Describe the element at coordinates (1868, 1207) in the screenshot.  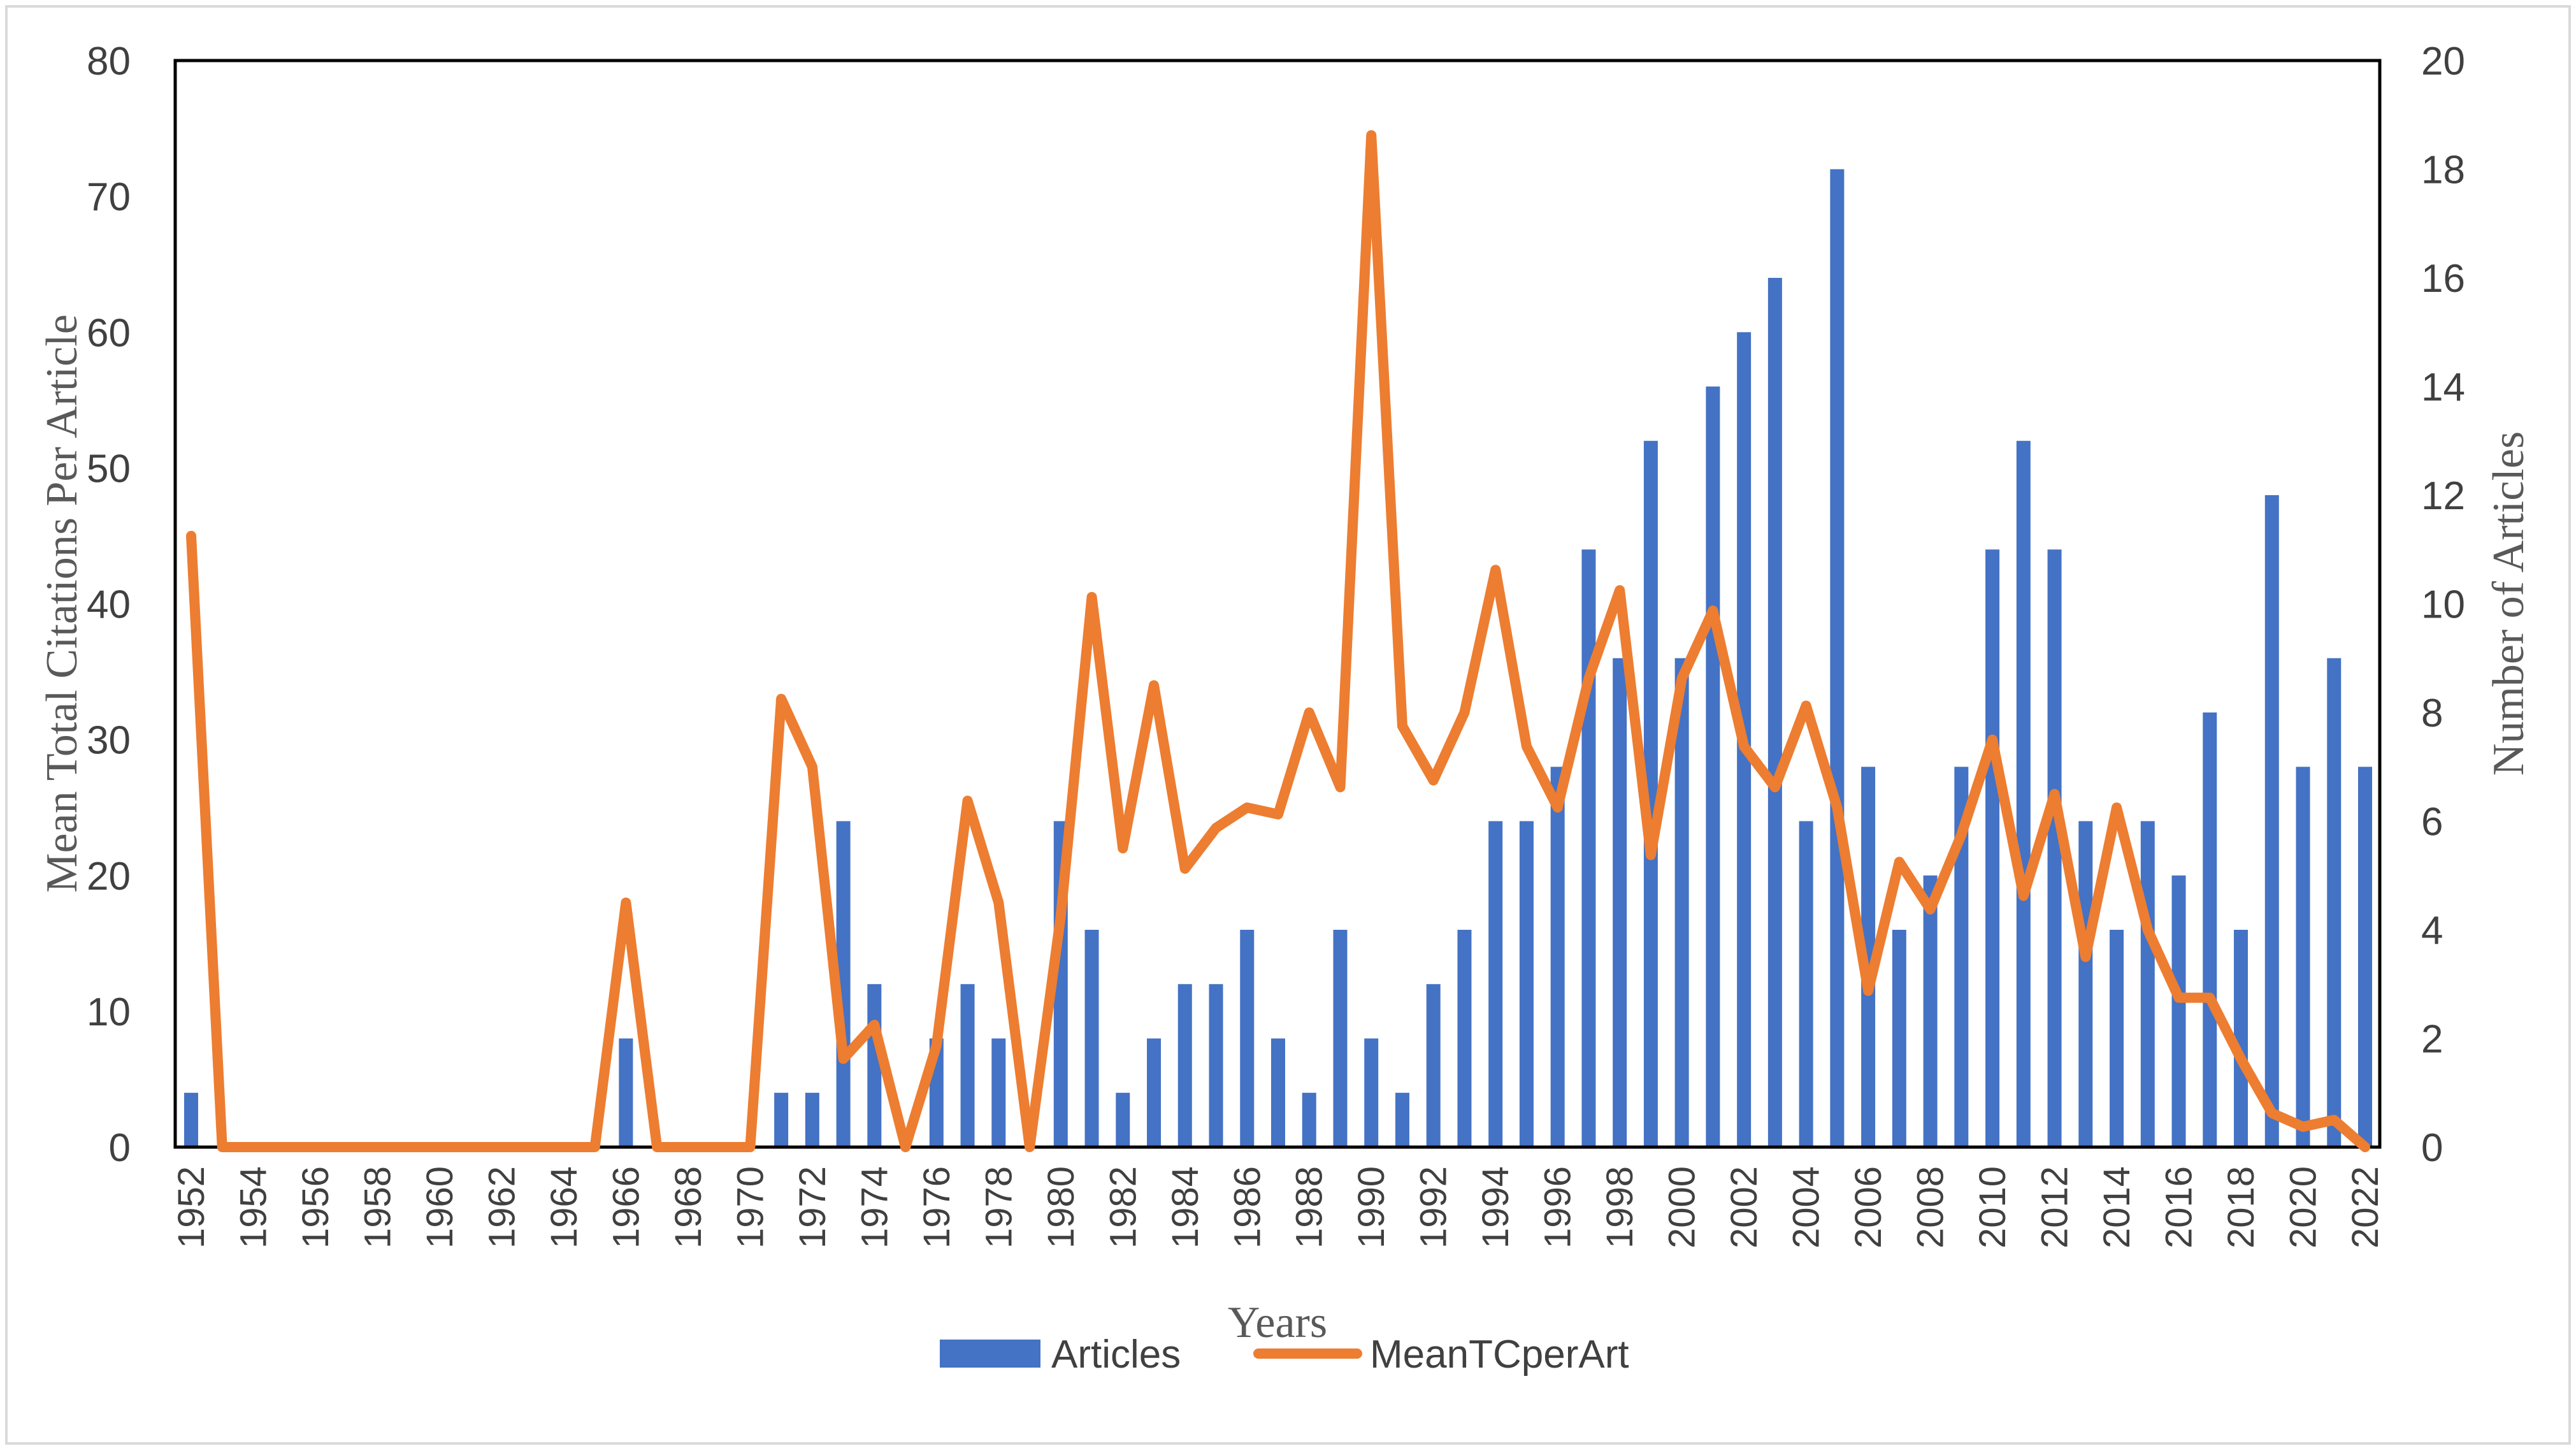
I see `x-tick-label: 2006` at that location.